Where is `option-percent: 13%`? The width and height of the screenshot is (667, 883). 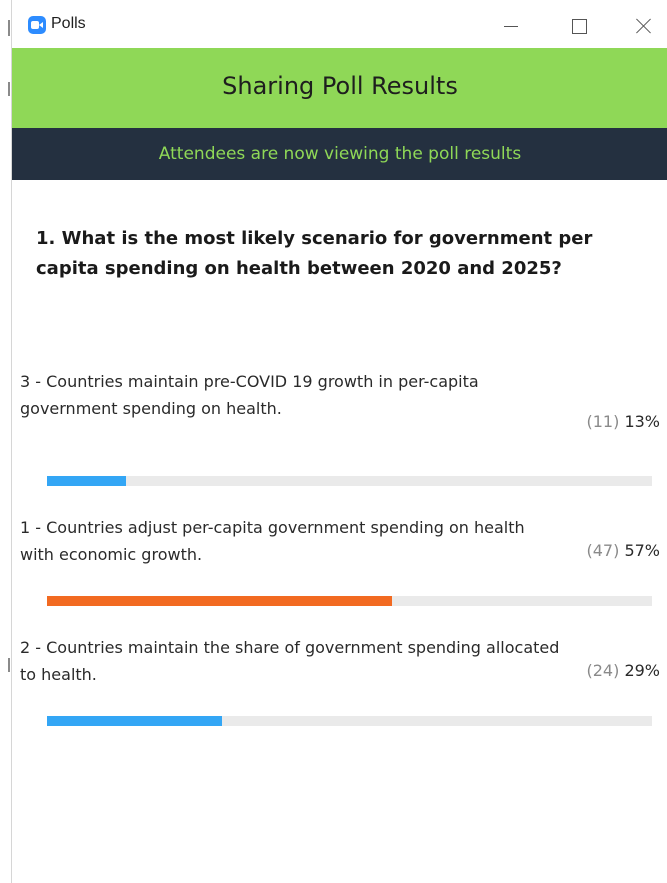
option-percent: 13% is located at coordinates (642, 421).